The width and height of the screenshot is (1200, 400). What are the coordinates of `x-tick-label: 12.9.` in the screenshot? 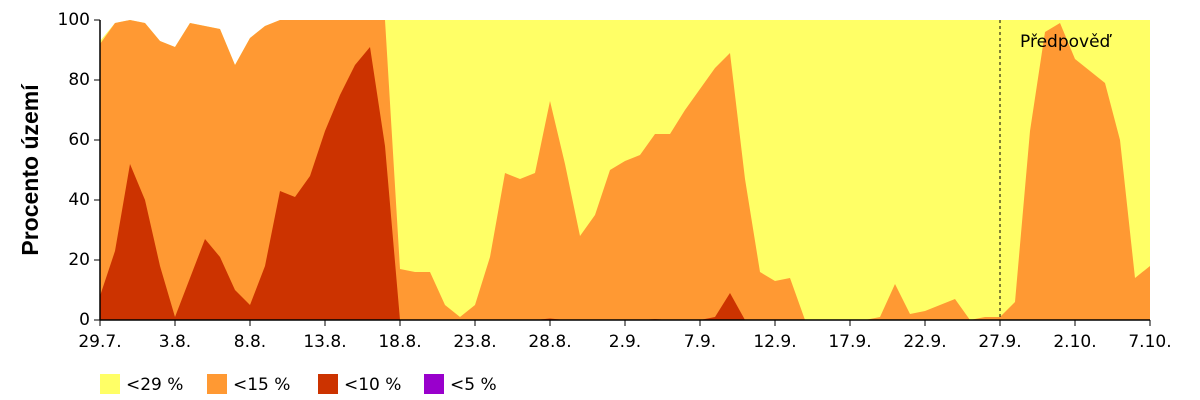 It's located at (774, 342).